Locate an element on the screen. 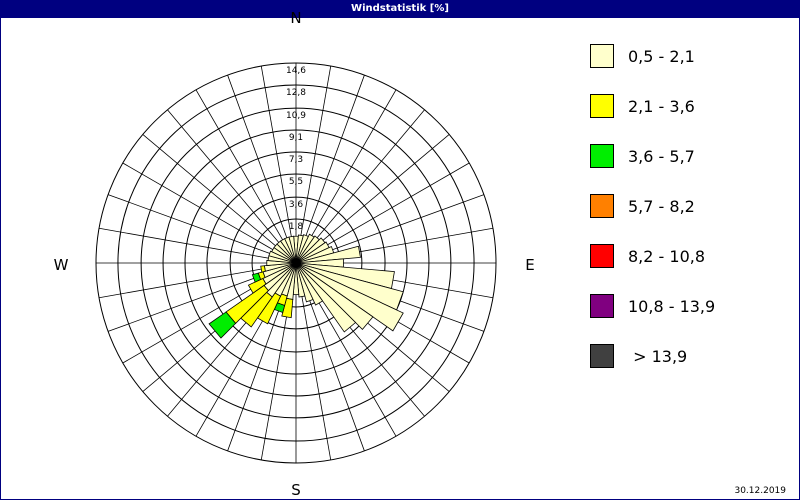  legend-label: 2,1 - 3,6 is located at coordinates (661, 106).